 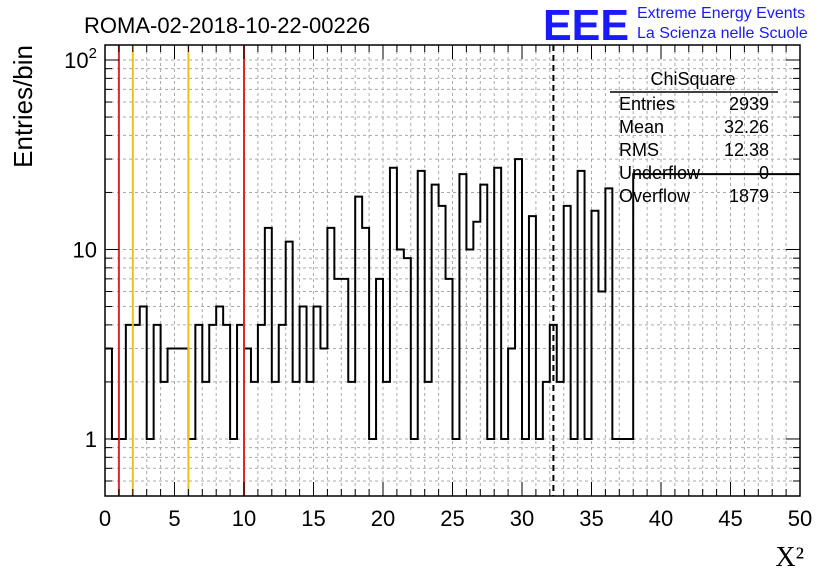 I want to click on y-tick-label: 1, so click(x=91, y=439).